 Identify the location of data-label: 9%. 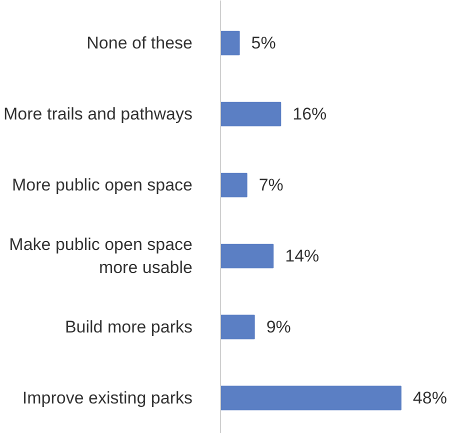
(278, 327).